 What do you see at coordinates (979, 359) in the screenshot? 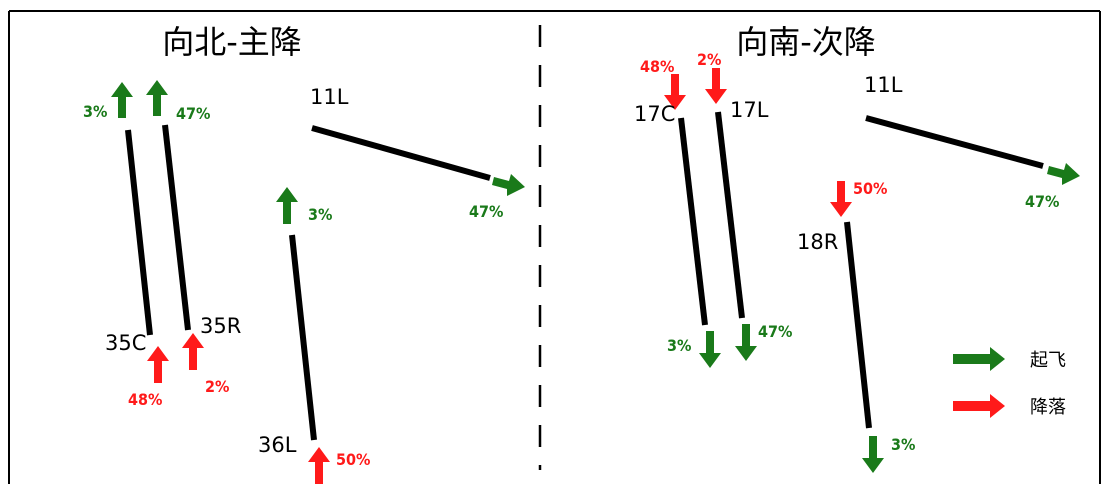
I see `legend-takeoff-arrow` at bounding box center [979, 359].